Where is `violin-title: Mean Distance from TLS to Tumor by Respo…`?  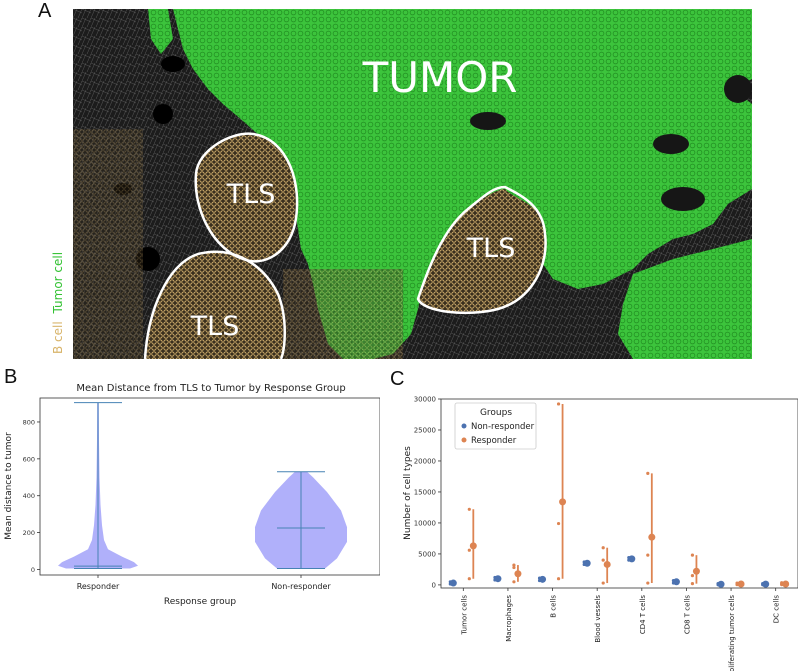 violin-title: Mean Distance from TLS to Tumor by Respo… is located at coordinates (210, 388).